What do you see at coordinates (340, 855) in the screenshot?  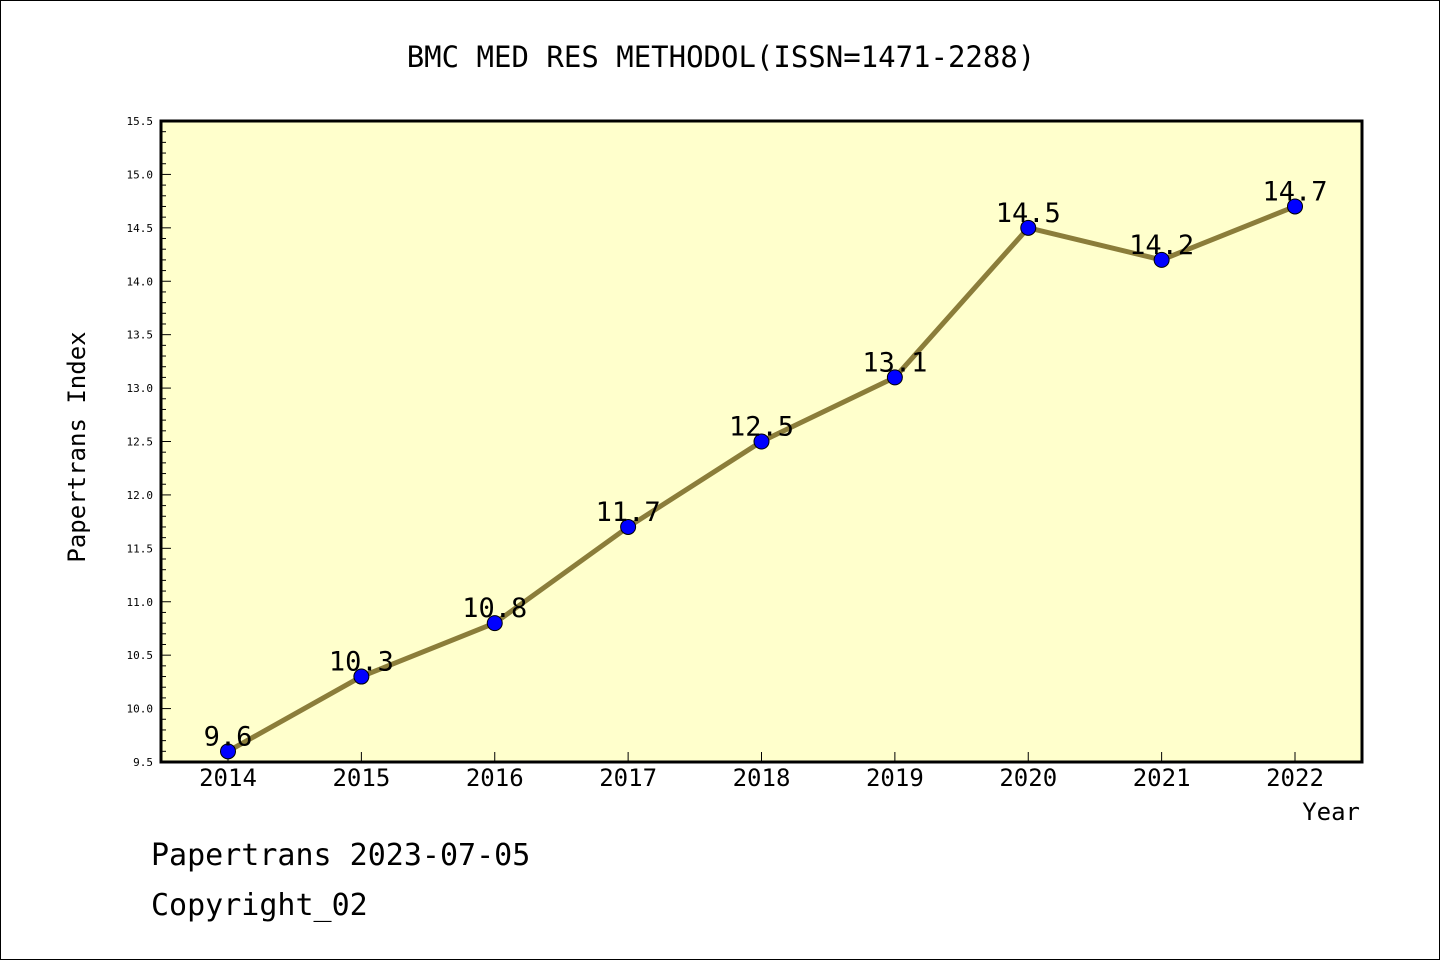 I see `footer-date-label: Papertrans 2023-07-05` at bounding box center [340, 855].